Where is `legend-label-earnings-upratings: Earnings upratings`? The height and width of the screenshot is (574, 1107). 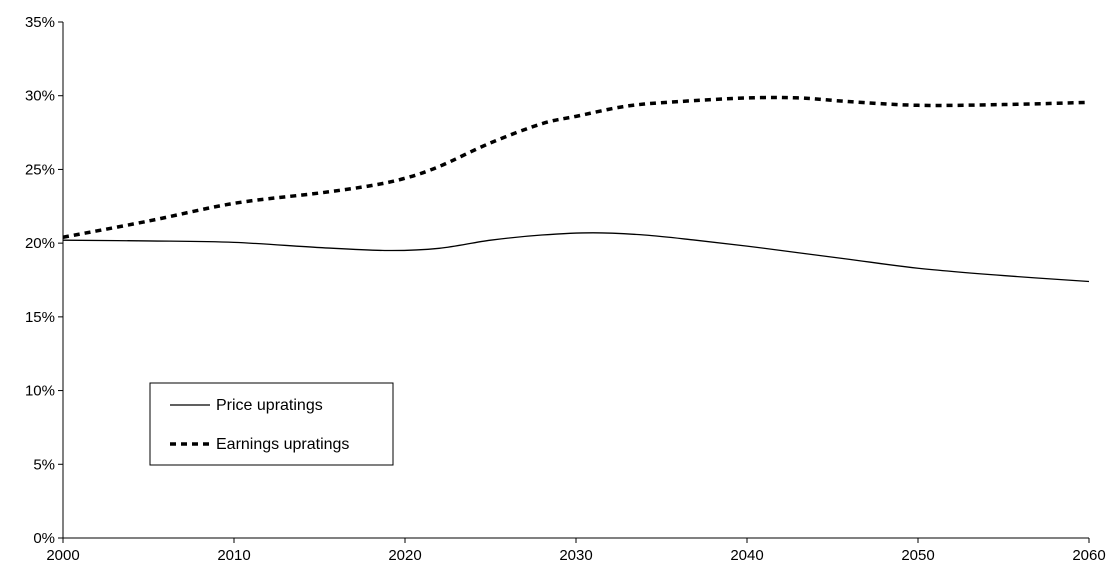 legend-label-earnings-upratings: Earnings upratings is located at coordinates (282, 444).